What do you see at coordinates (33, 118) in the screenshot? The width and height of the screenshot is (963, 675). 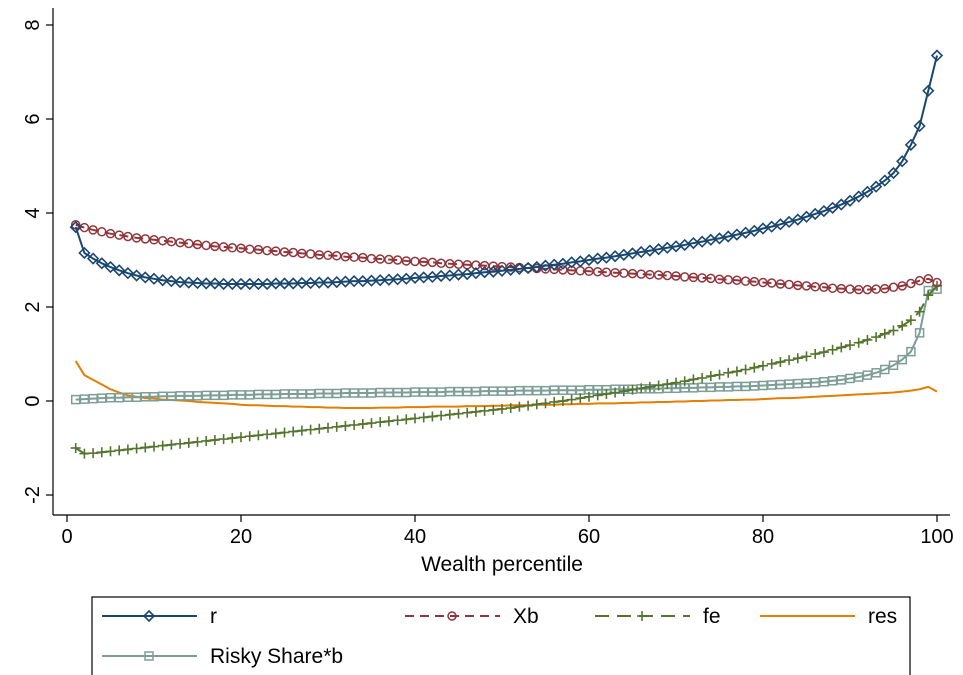 I see `y-tick-label: 6` at bounding box center [33, 118].